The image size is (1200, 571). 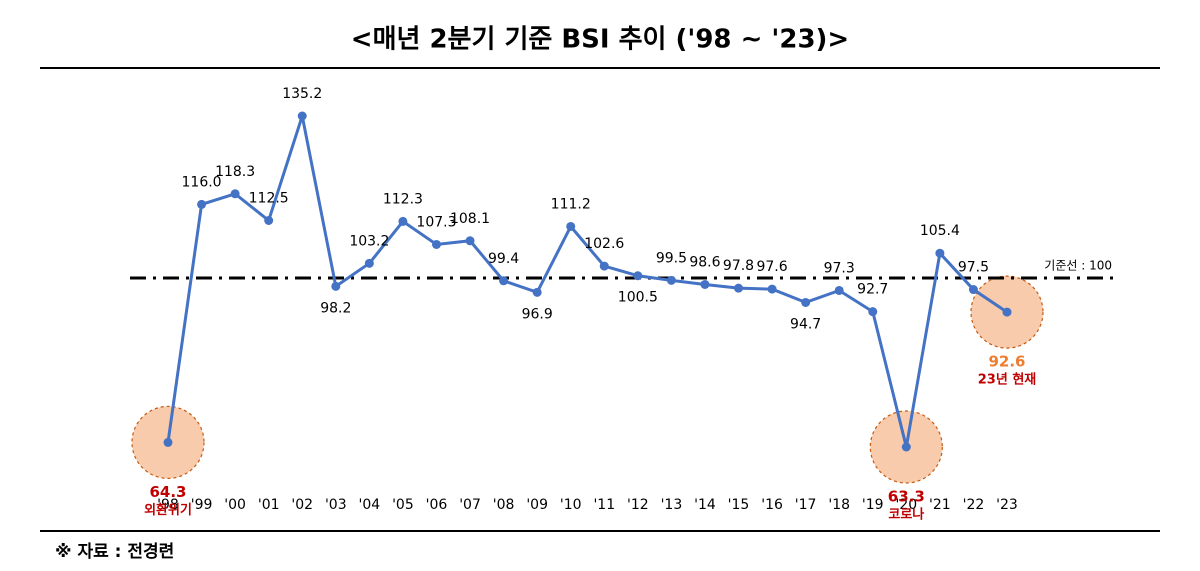 I want to click on x-tick-label: '04, so click(x=370, y=505).